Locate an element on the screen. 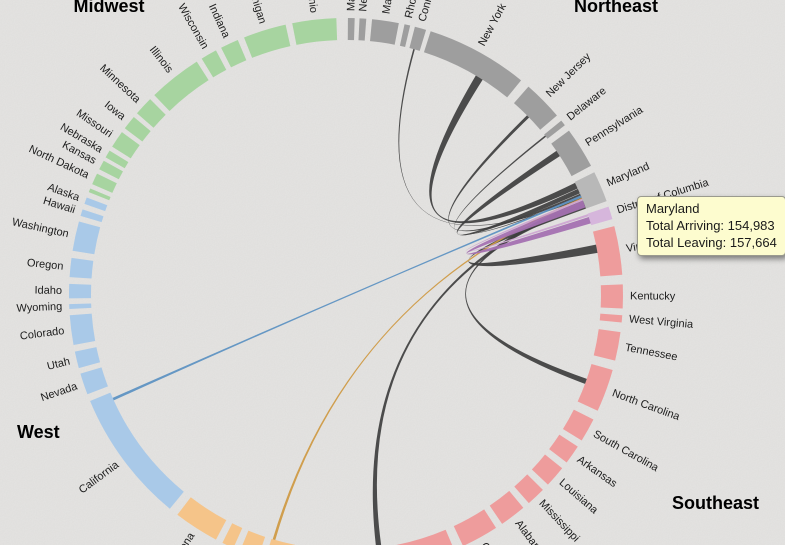 This screenshot has width=785, height=545. arc-colorado is located at coordinates (82, 329).